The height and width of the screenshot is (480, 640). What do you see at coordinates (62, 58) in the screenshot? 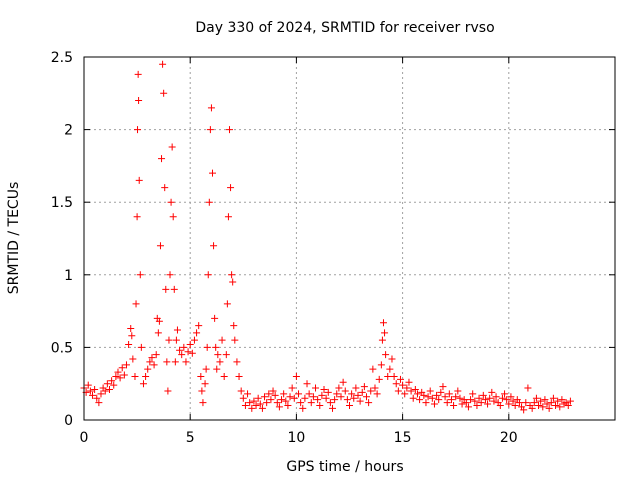
I see `y-tick-label: 2.5` at bounding box center [62, 58].